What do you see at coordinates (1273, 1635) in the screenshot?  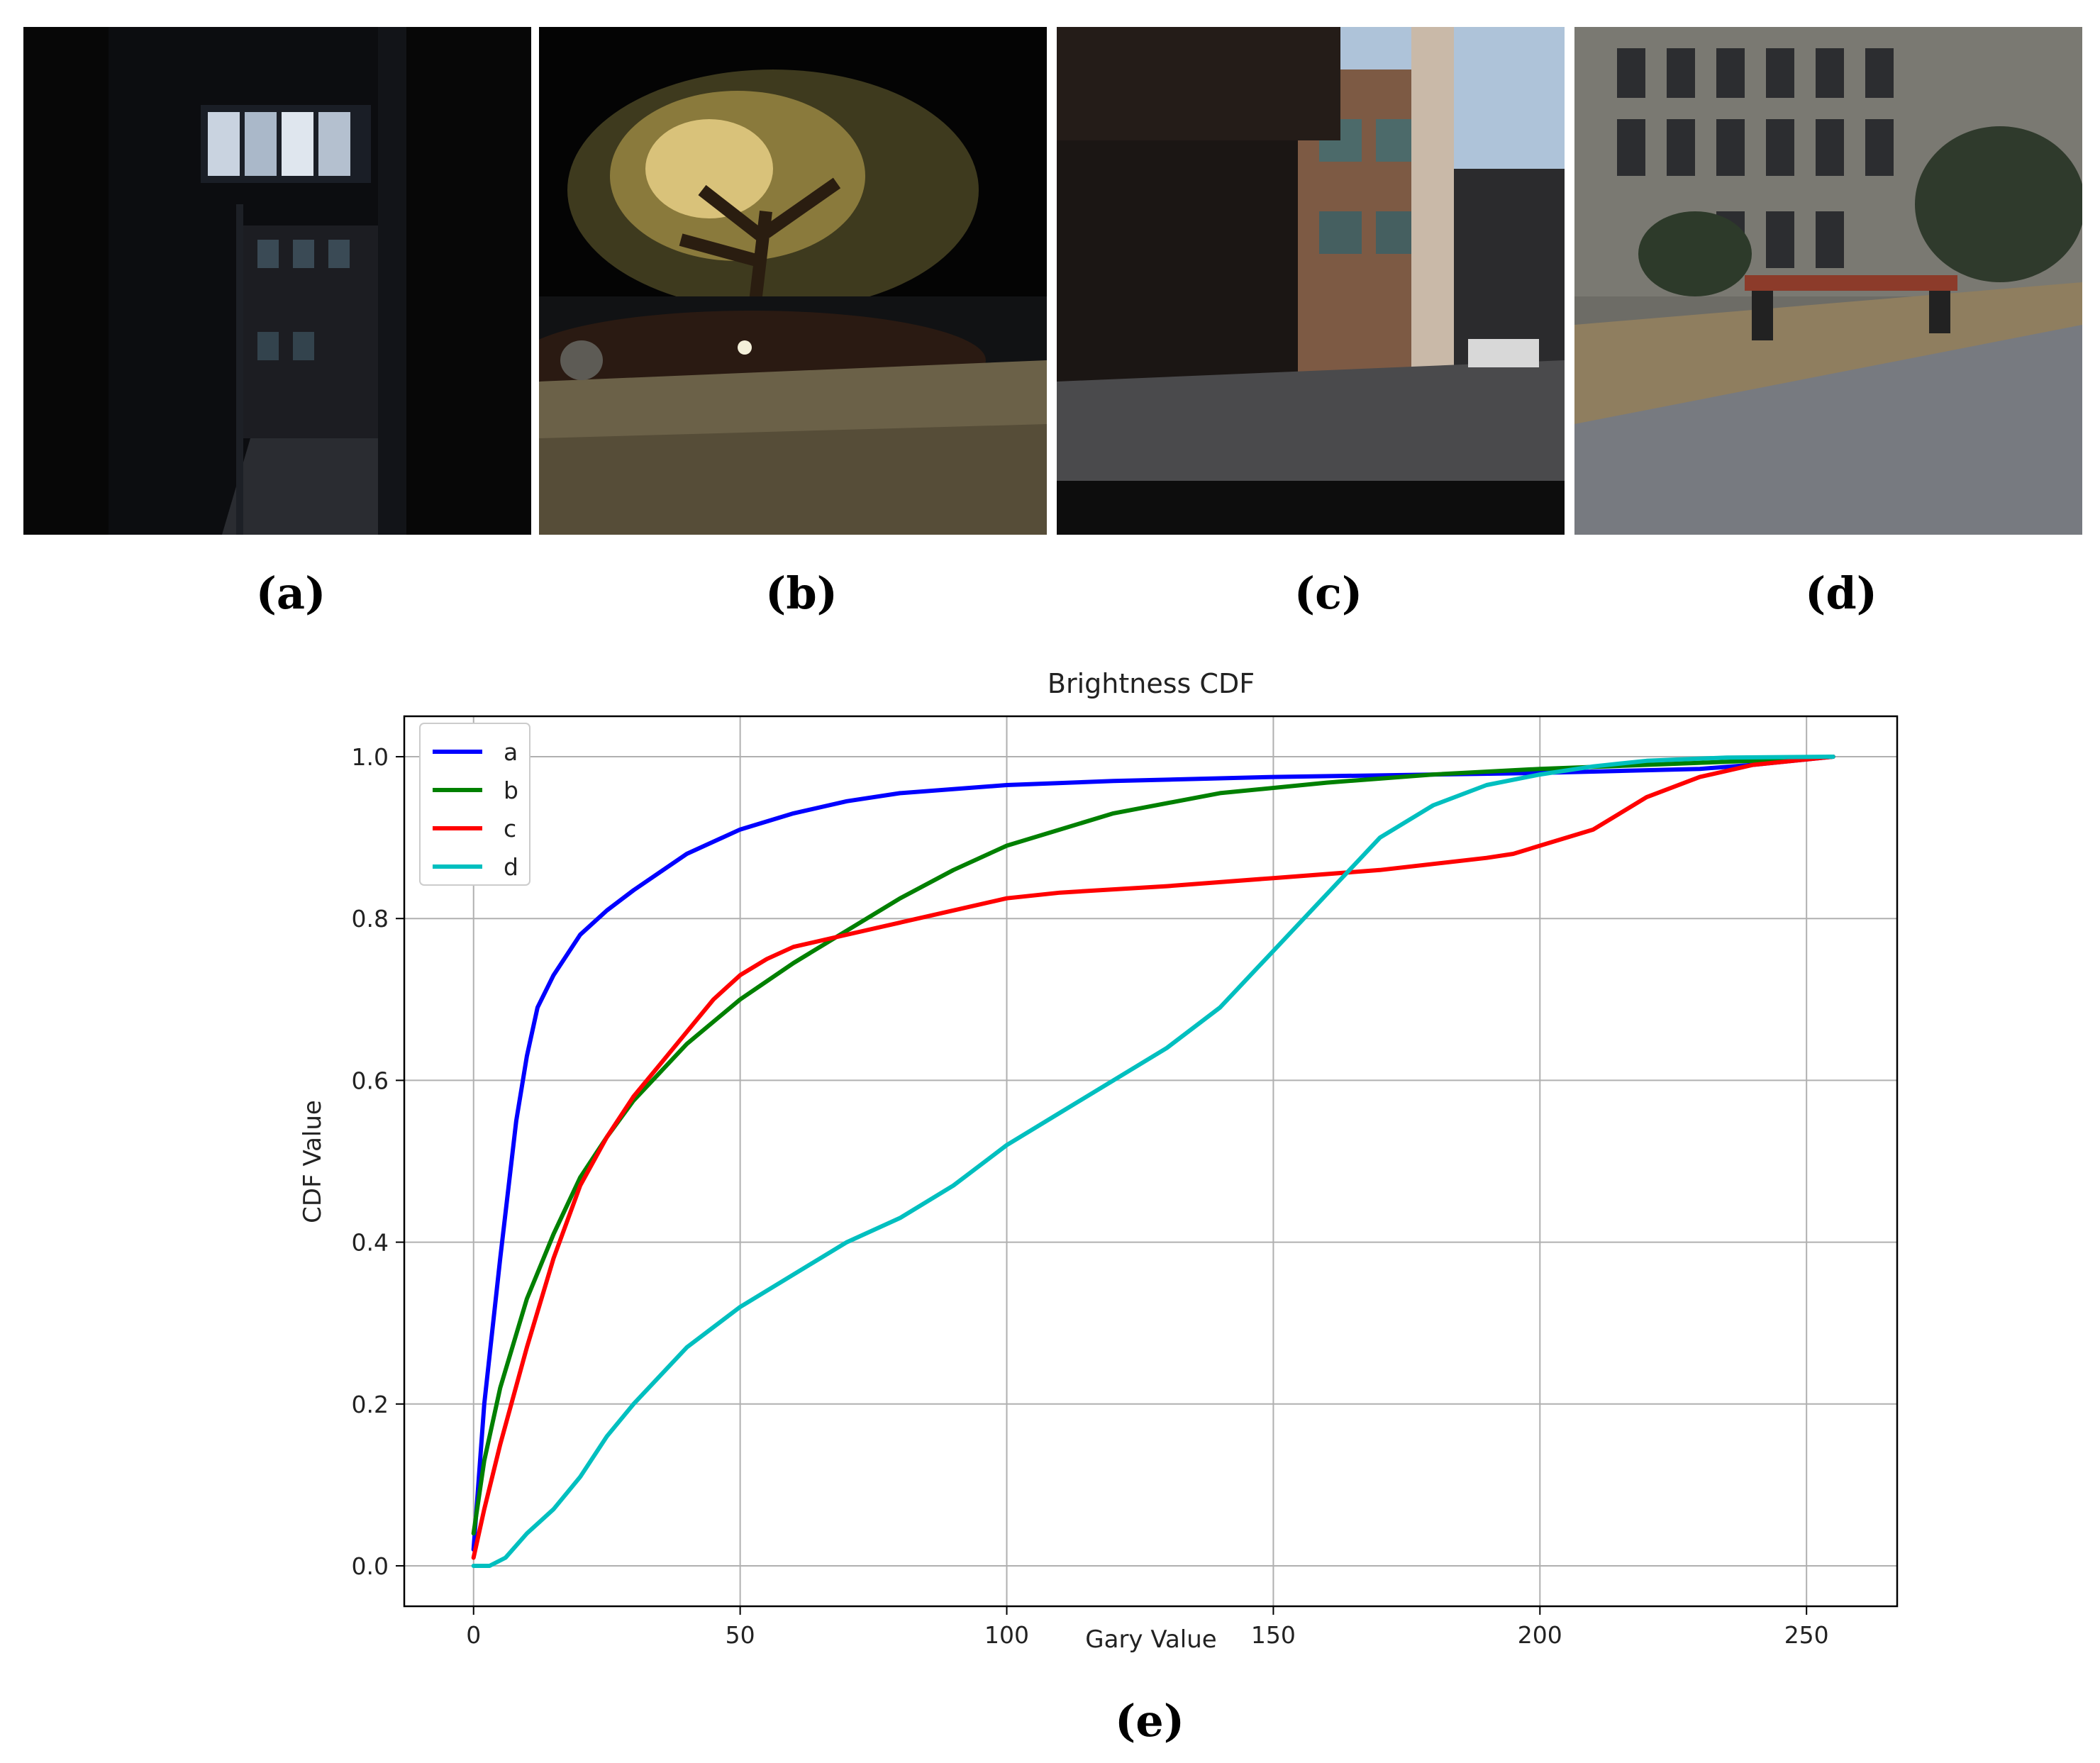 I see `x-tick-label: 150` at bounding box center [1273, 1635].